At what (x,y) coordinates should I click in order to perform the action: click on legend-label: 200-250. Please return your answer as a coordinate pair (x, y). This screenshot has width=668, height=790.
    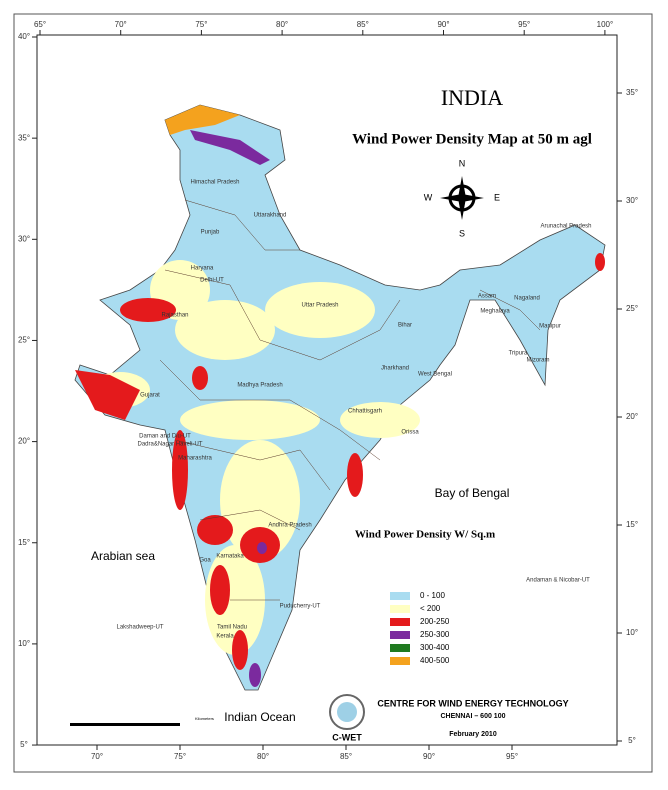
    Looking at the image, I should click on (435, 621).